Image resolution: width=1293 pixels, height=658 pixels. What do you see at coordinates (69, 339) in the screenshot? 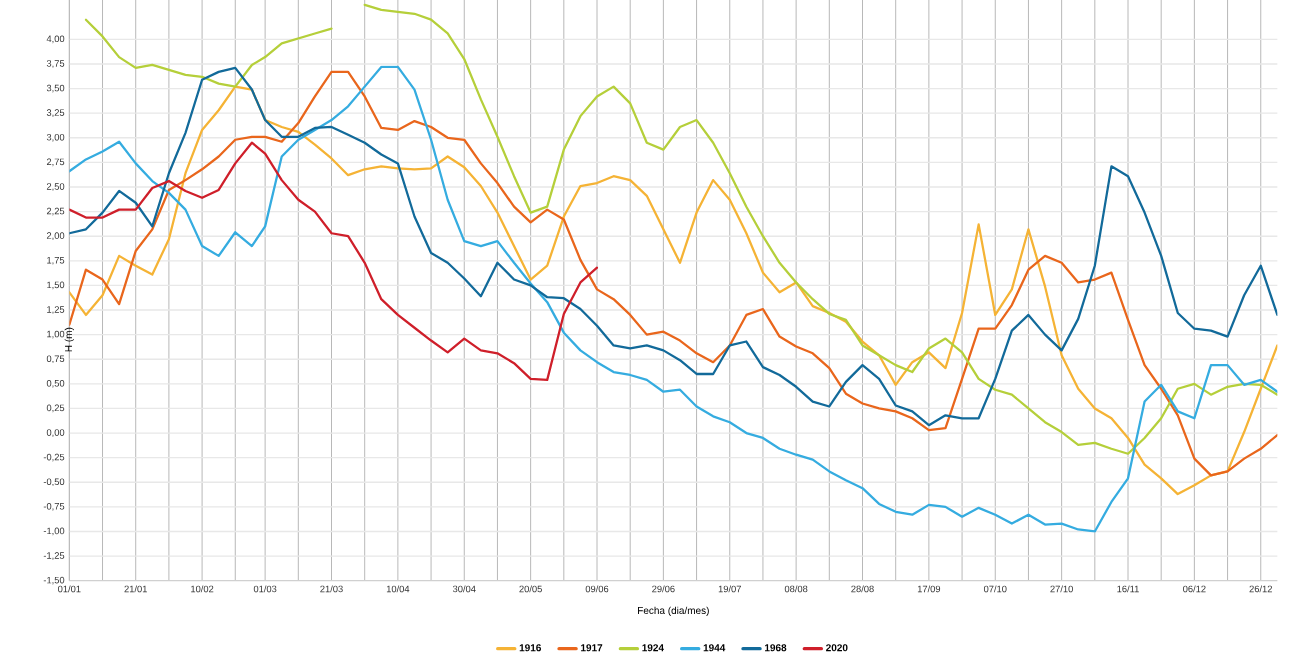
I see `y-axis-title: H (m)` at bounding box center [69, 339].